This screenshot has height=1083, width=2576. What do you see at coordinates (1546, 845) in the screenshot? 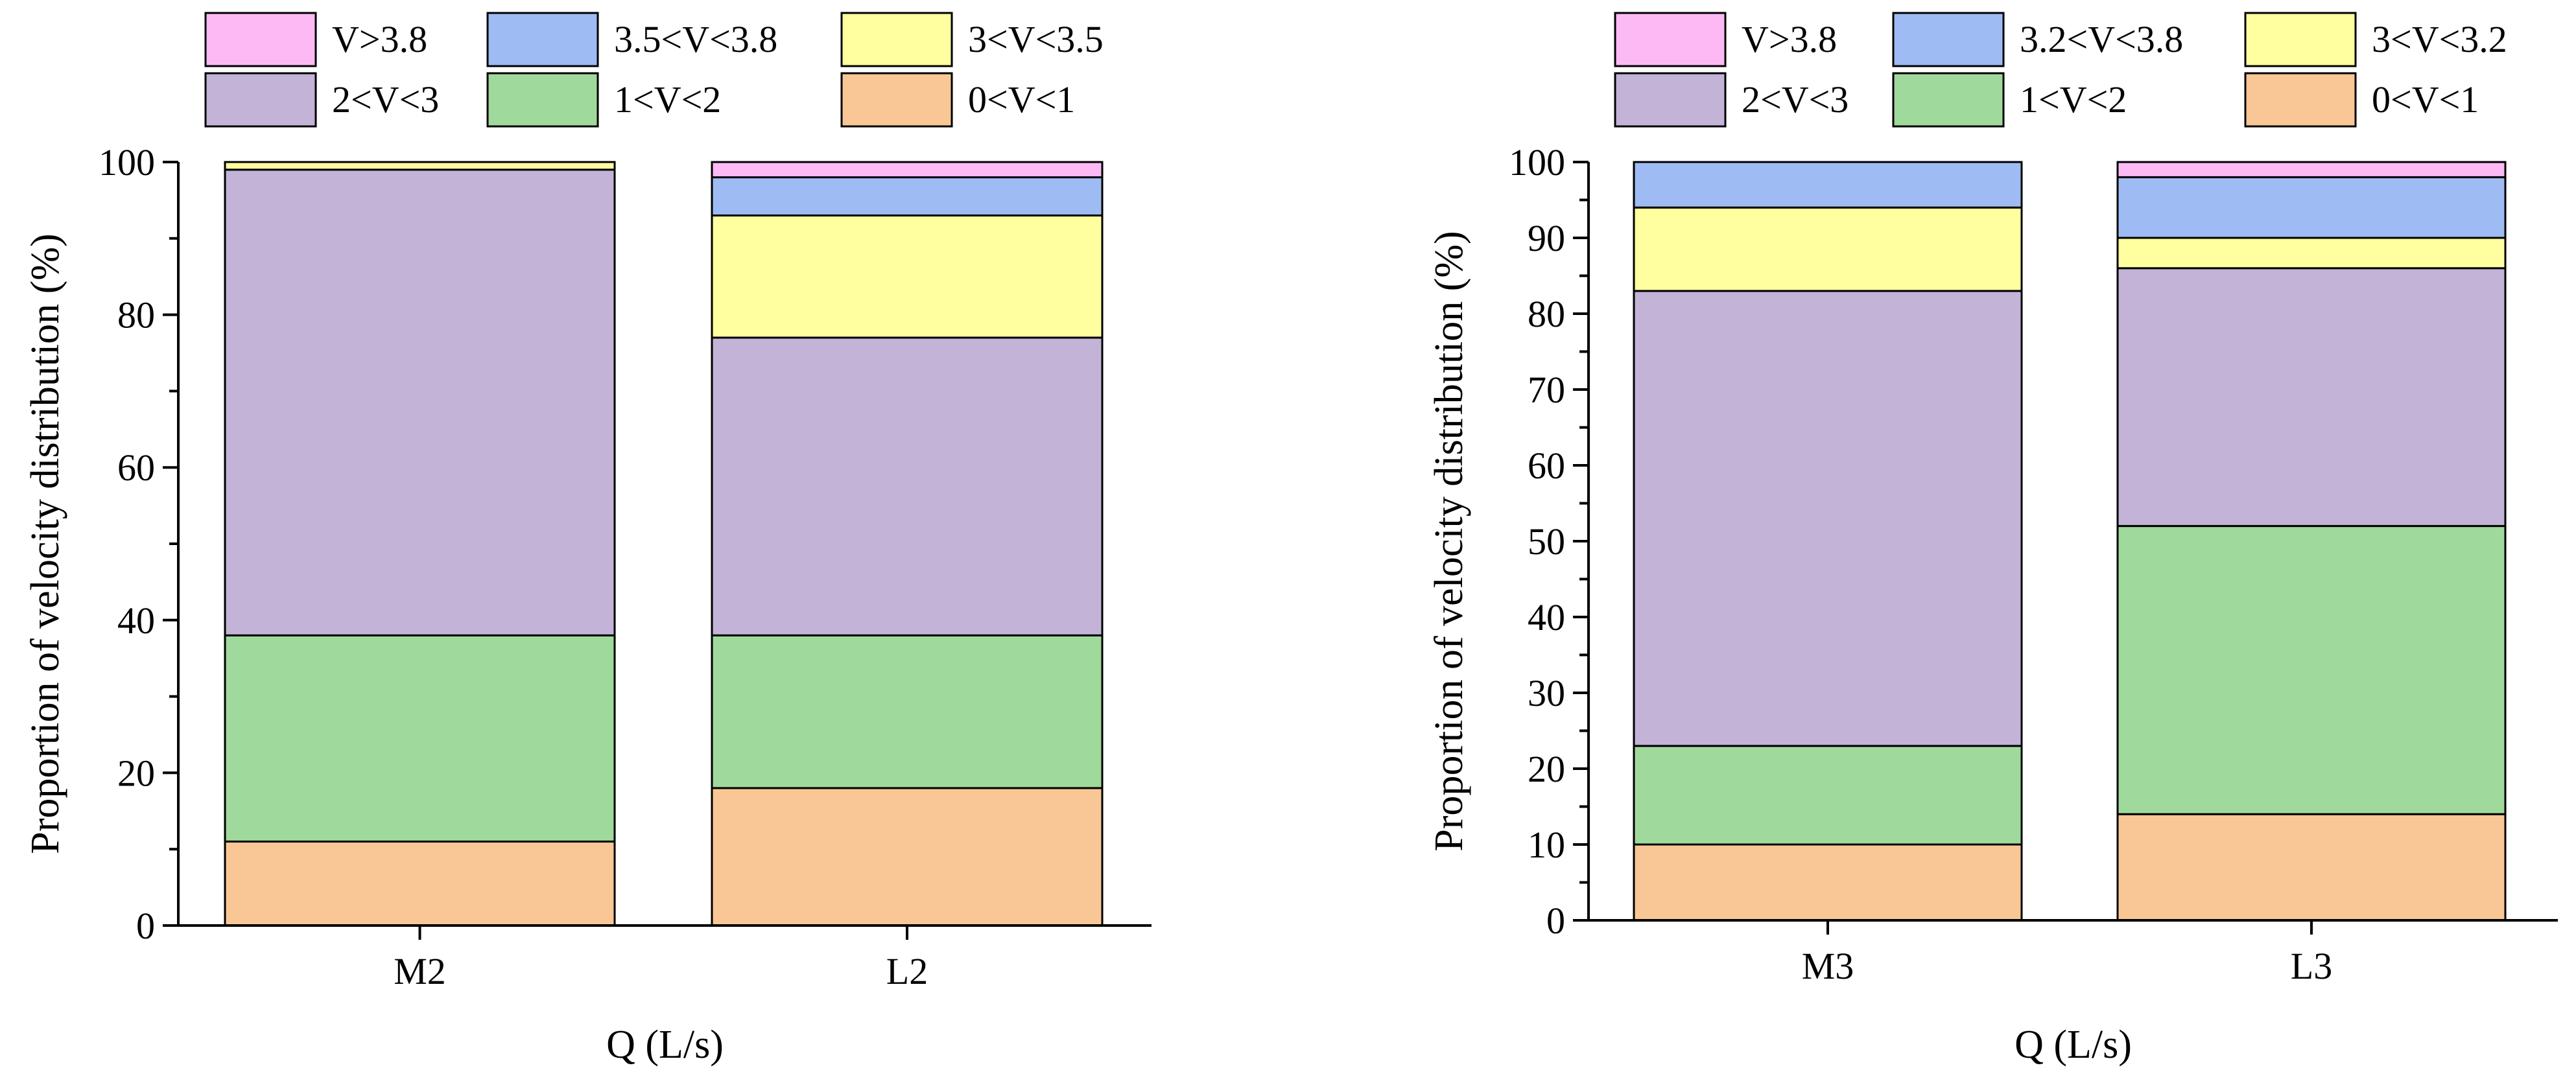
I see `y-tick-label: 10` at bounding box center [1546, 845].